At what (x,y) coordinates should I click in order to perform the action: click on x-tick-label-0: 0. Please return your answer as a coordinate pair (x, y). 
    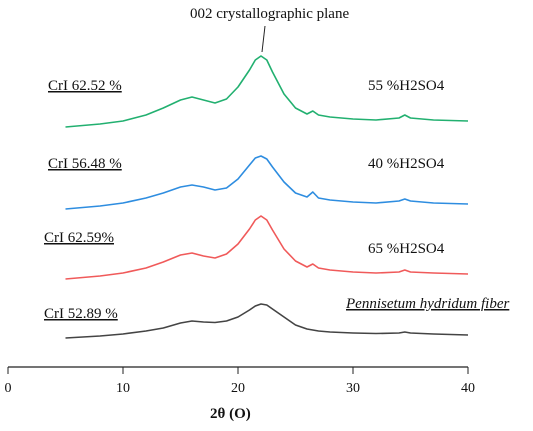
    Looking at the image, I should click on (8, 388).